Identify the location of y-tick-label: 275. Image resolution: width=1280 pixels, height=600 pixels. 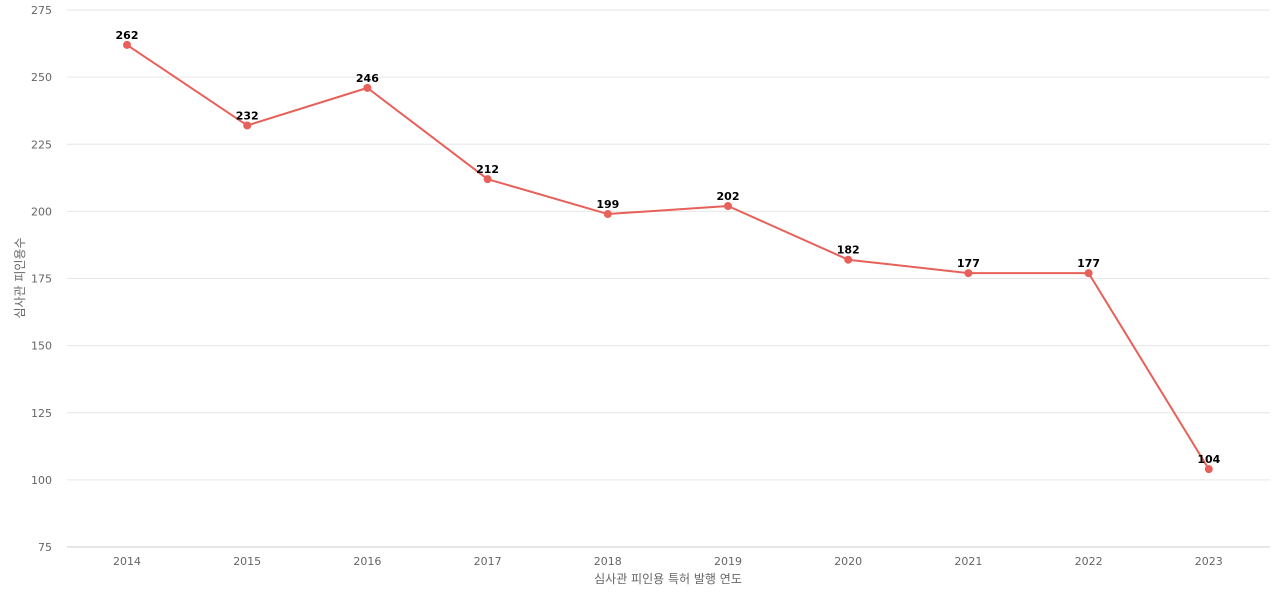
(41, 10).